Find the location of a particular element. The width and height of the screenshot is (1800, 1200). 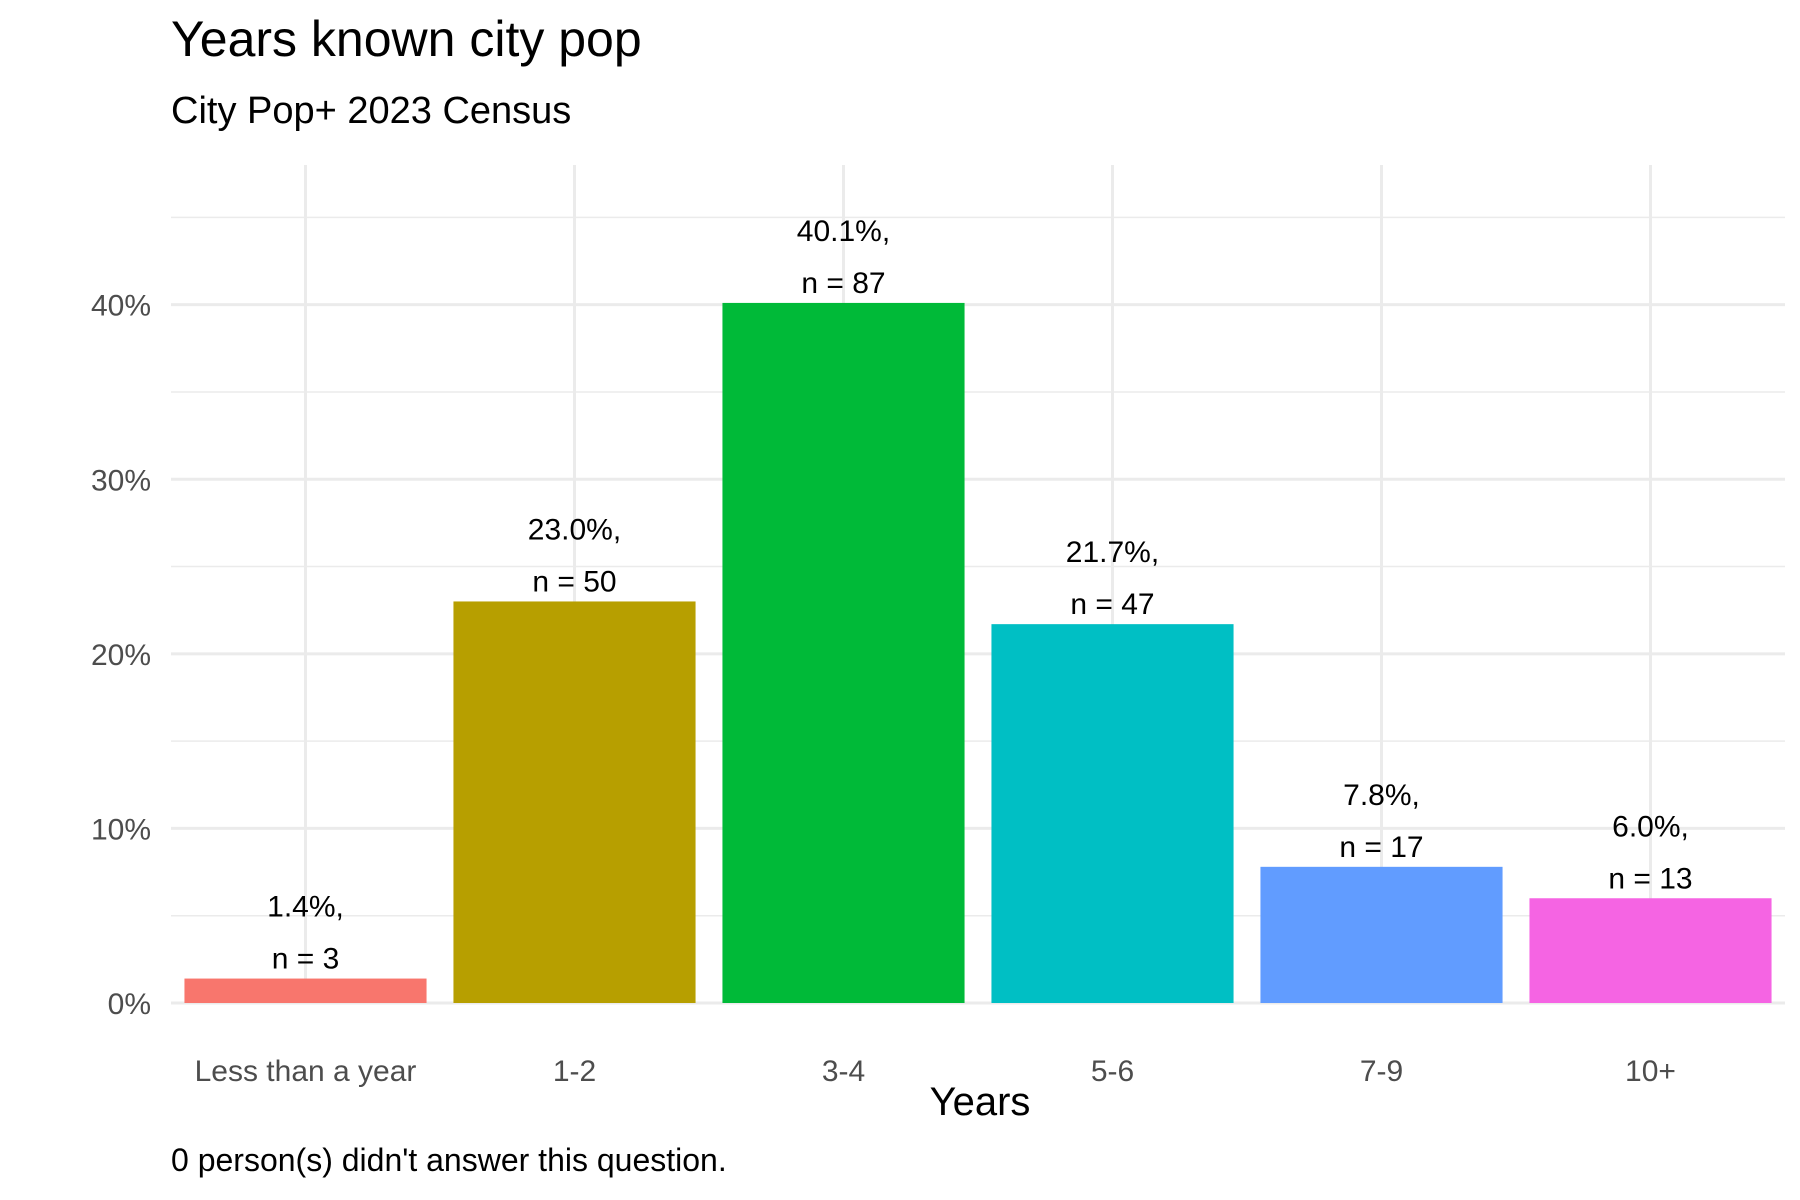

x-tick-label: 3-4 is located at coordinates (843, 1071).